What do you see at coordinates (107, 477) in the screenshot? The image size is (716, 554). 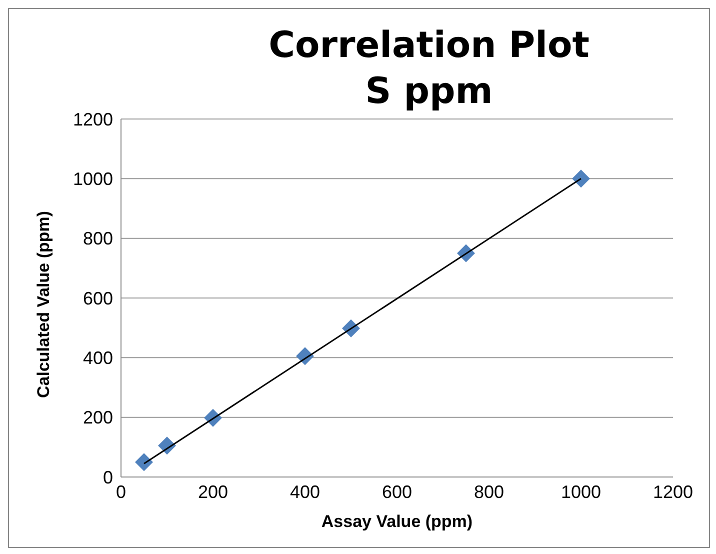 I see `y-tick-label: 0` at bounding box center [107, 477].